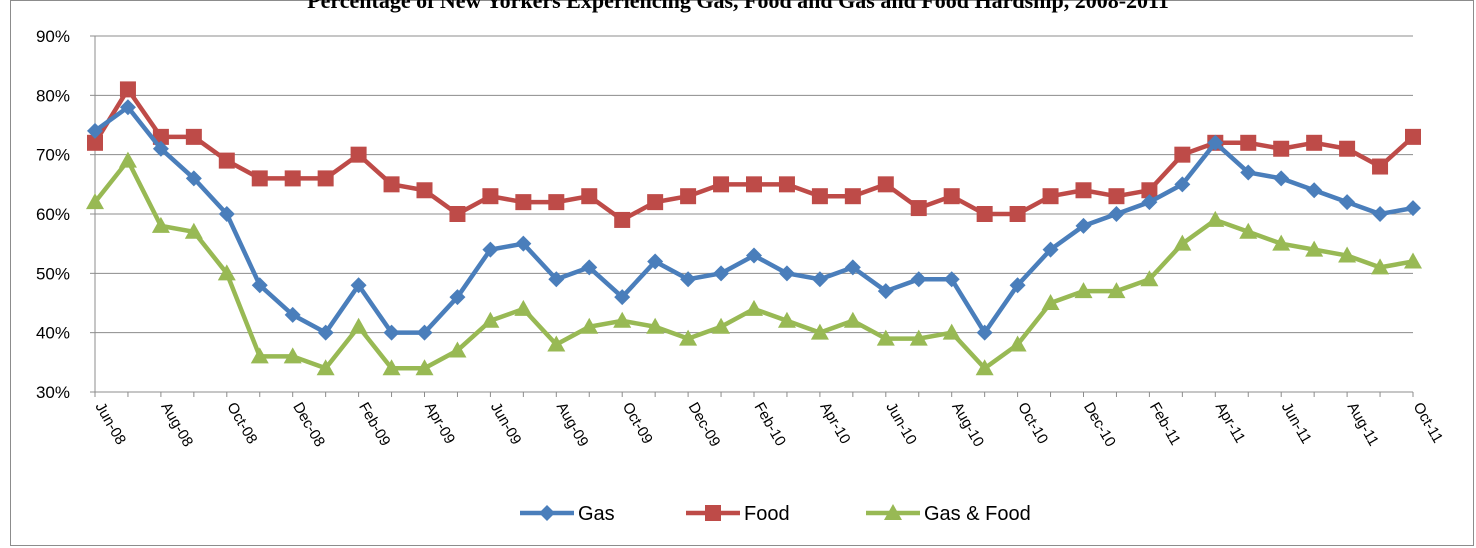  I want to click on y-tick-label: 90%, so click(53, 36).